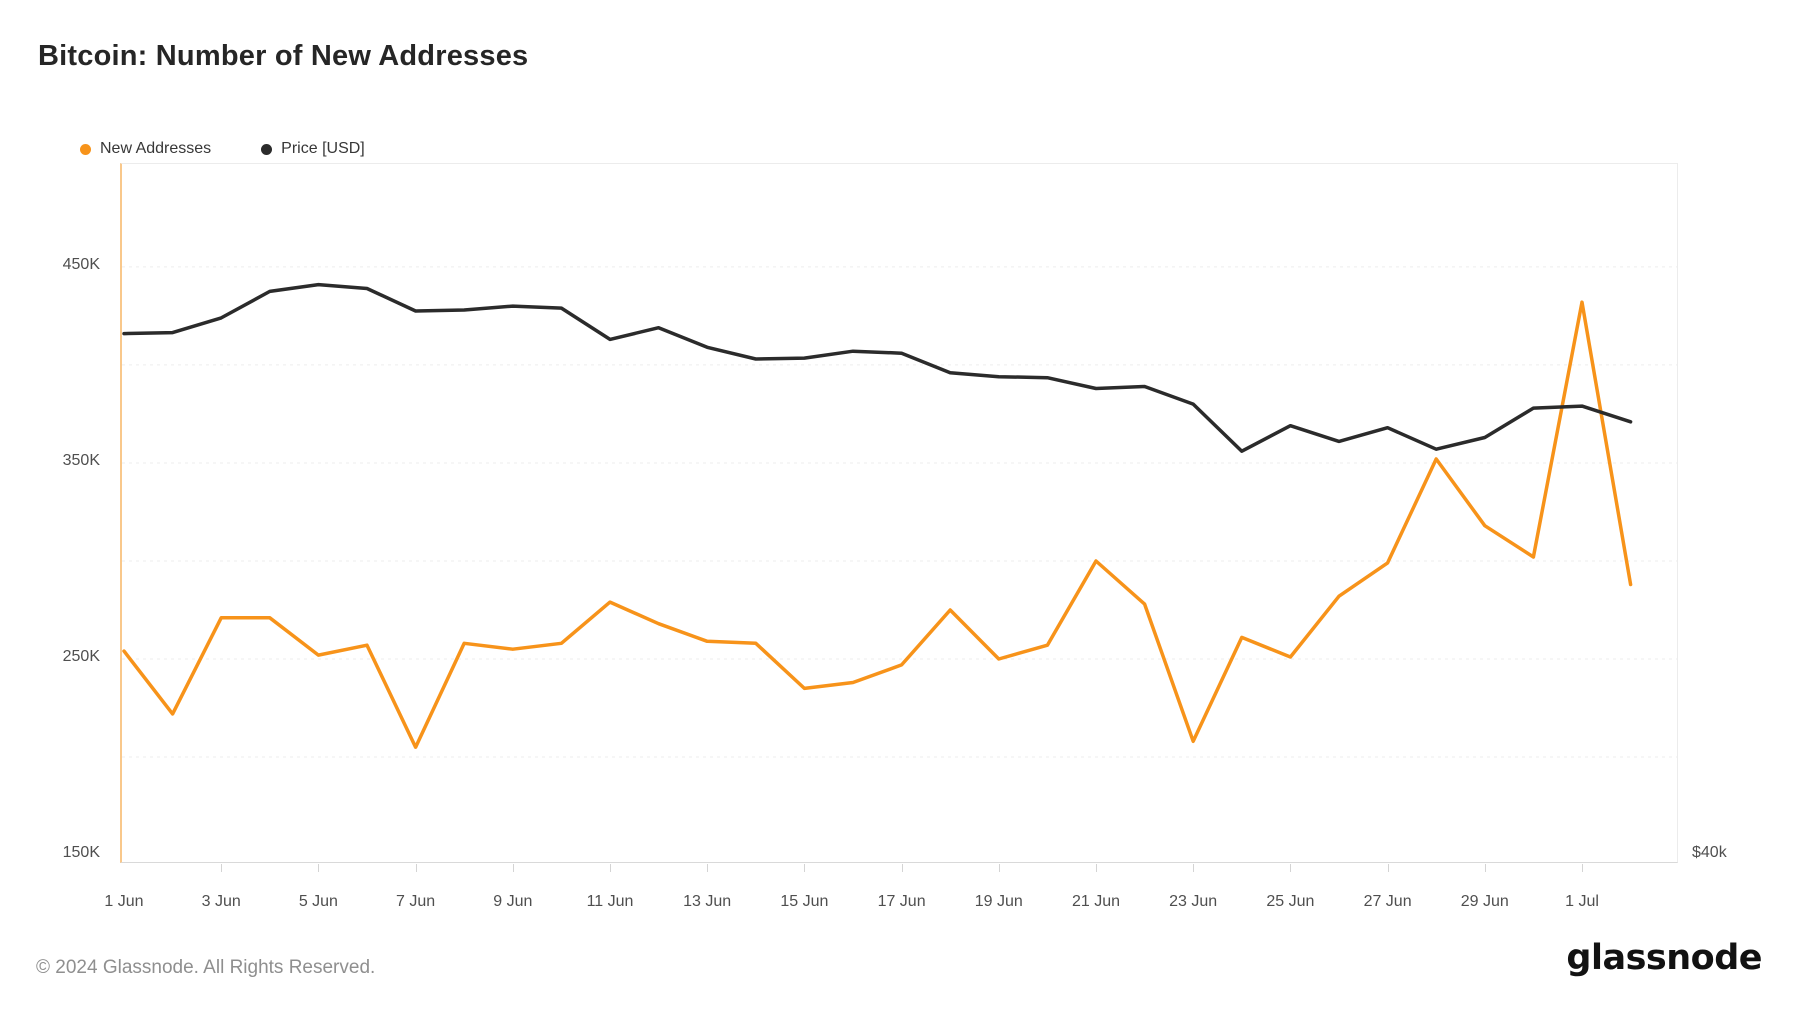  Describe the element at coordinates (1387, 901) in the screenshot. I see `x-axis-tick-label: 27 Jun` at that location.